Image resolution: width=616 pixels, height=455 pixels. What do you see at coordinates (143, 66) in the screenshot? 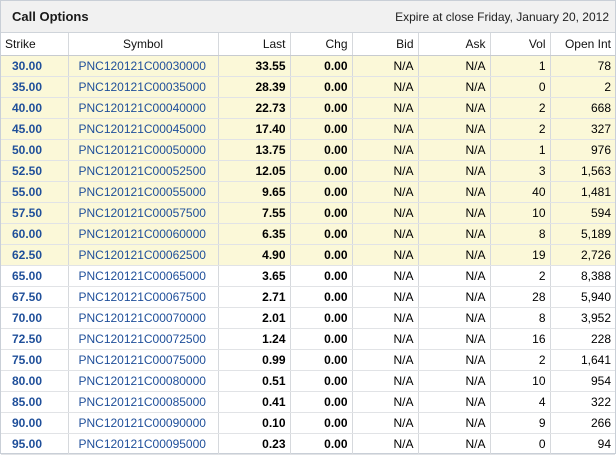
I see `symbol-link: PNC120121C00030000` at bounding box center [143, 66].